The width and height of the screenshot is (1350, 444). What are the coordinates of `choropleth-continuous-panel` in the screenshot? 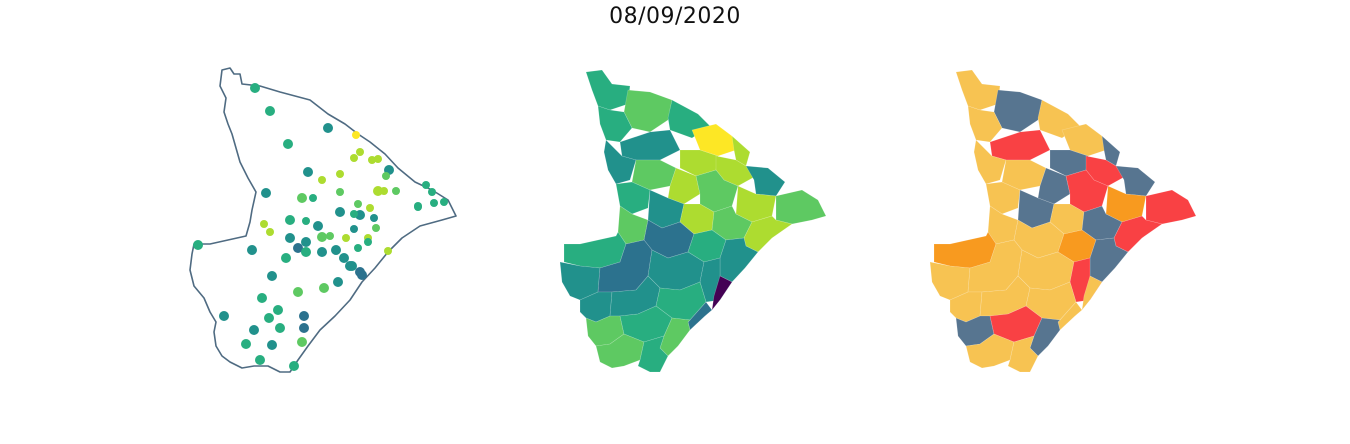 It's located at (693, 221).